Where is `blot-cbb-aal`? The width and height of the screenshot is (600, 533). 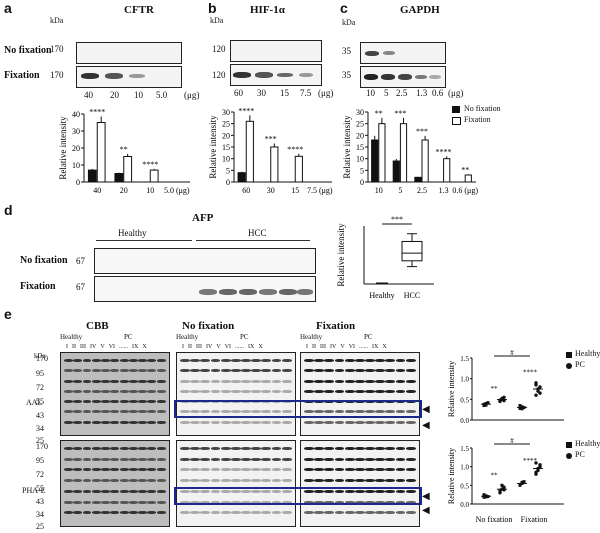
blot-cbb-aal is located at coordinates (115, 394).